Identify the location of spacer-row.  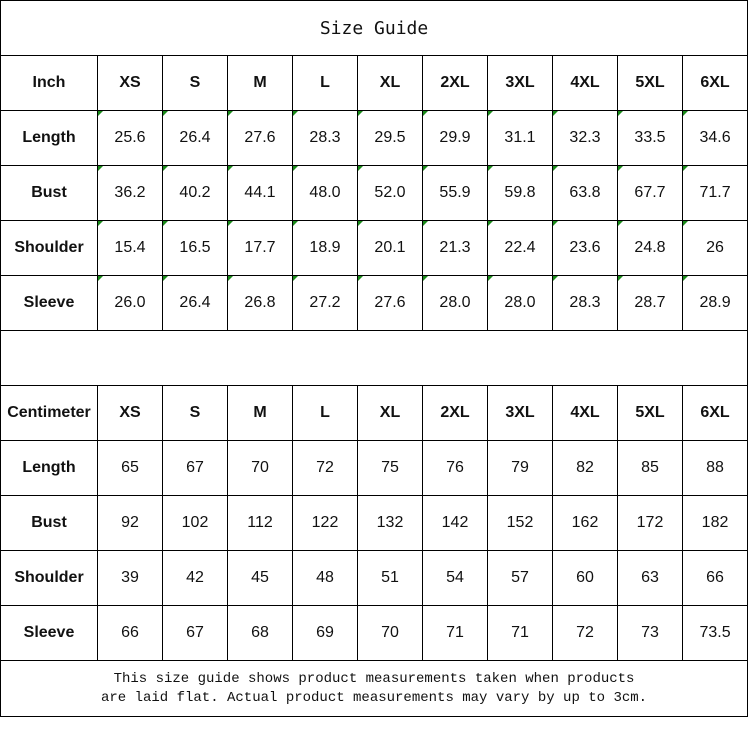
(374, 358).